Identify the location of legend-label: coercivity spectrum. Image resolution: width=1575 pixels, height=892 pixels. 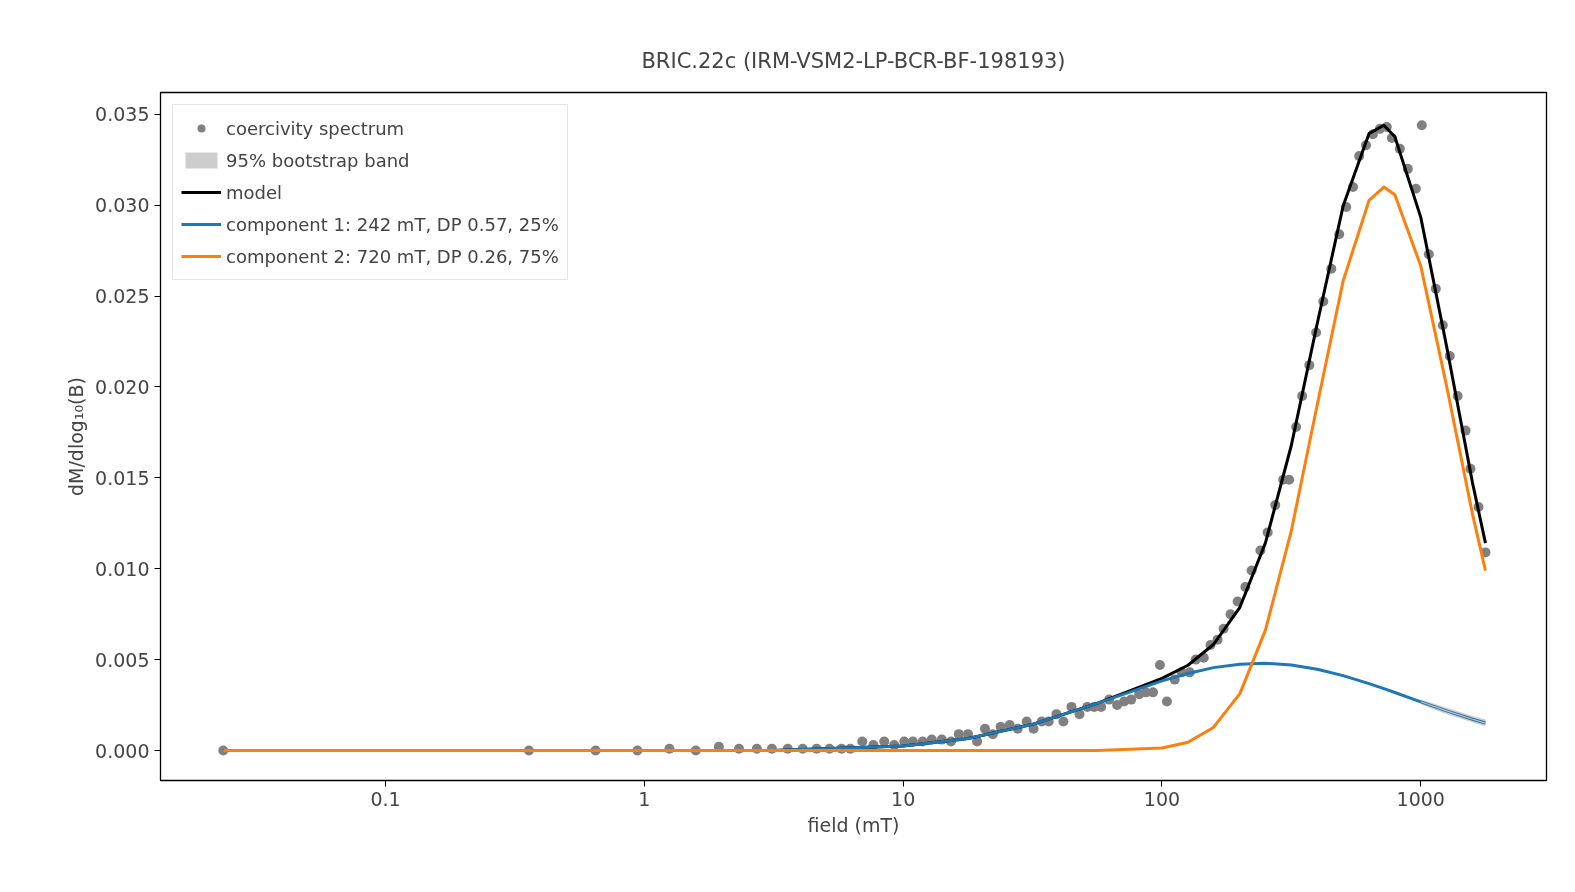
(315, 128).